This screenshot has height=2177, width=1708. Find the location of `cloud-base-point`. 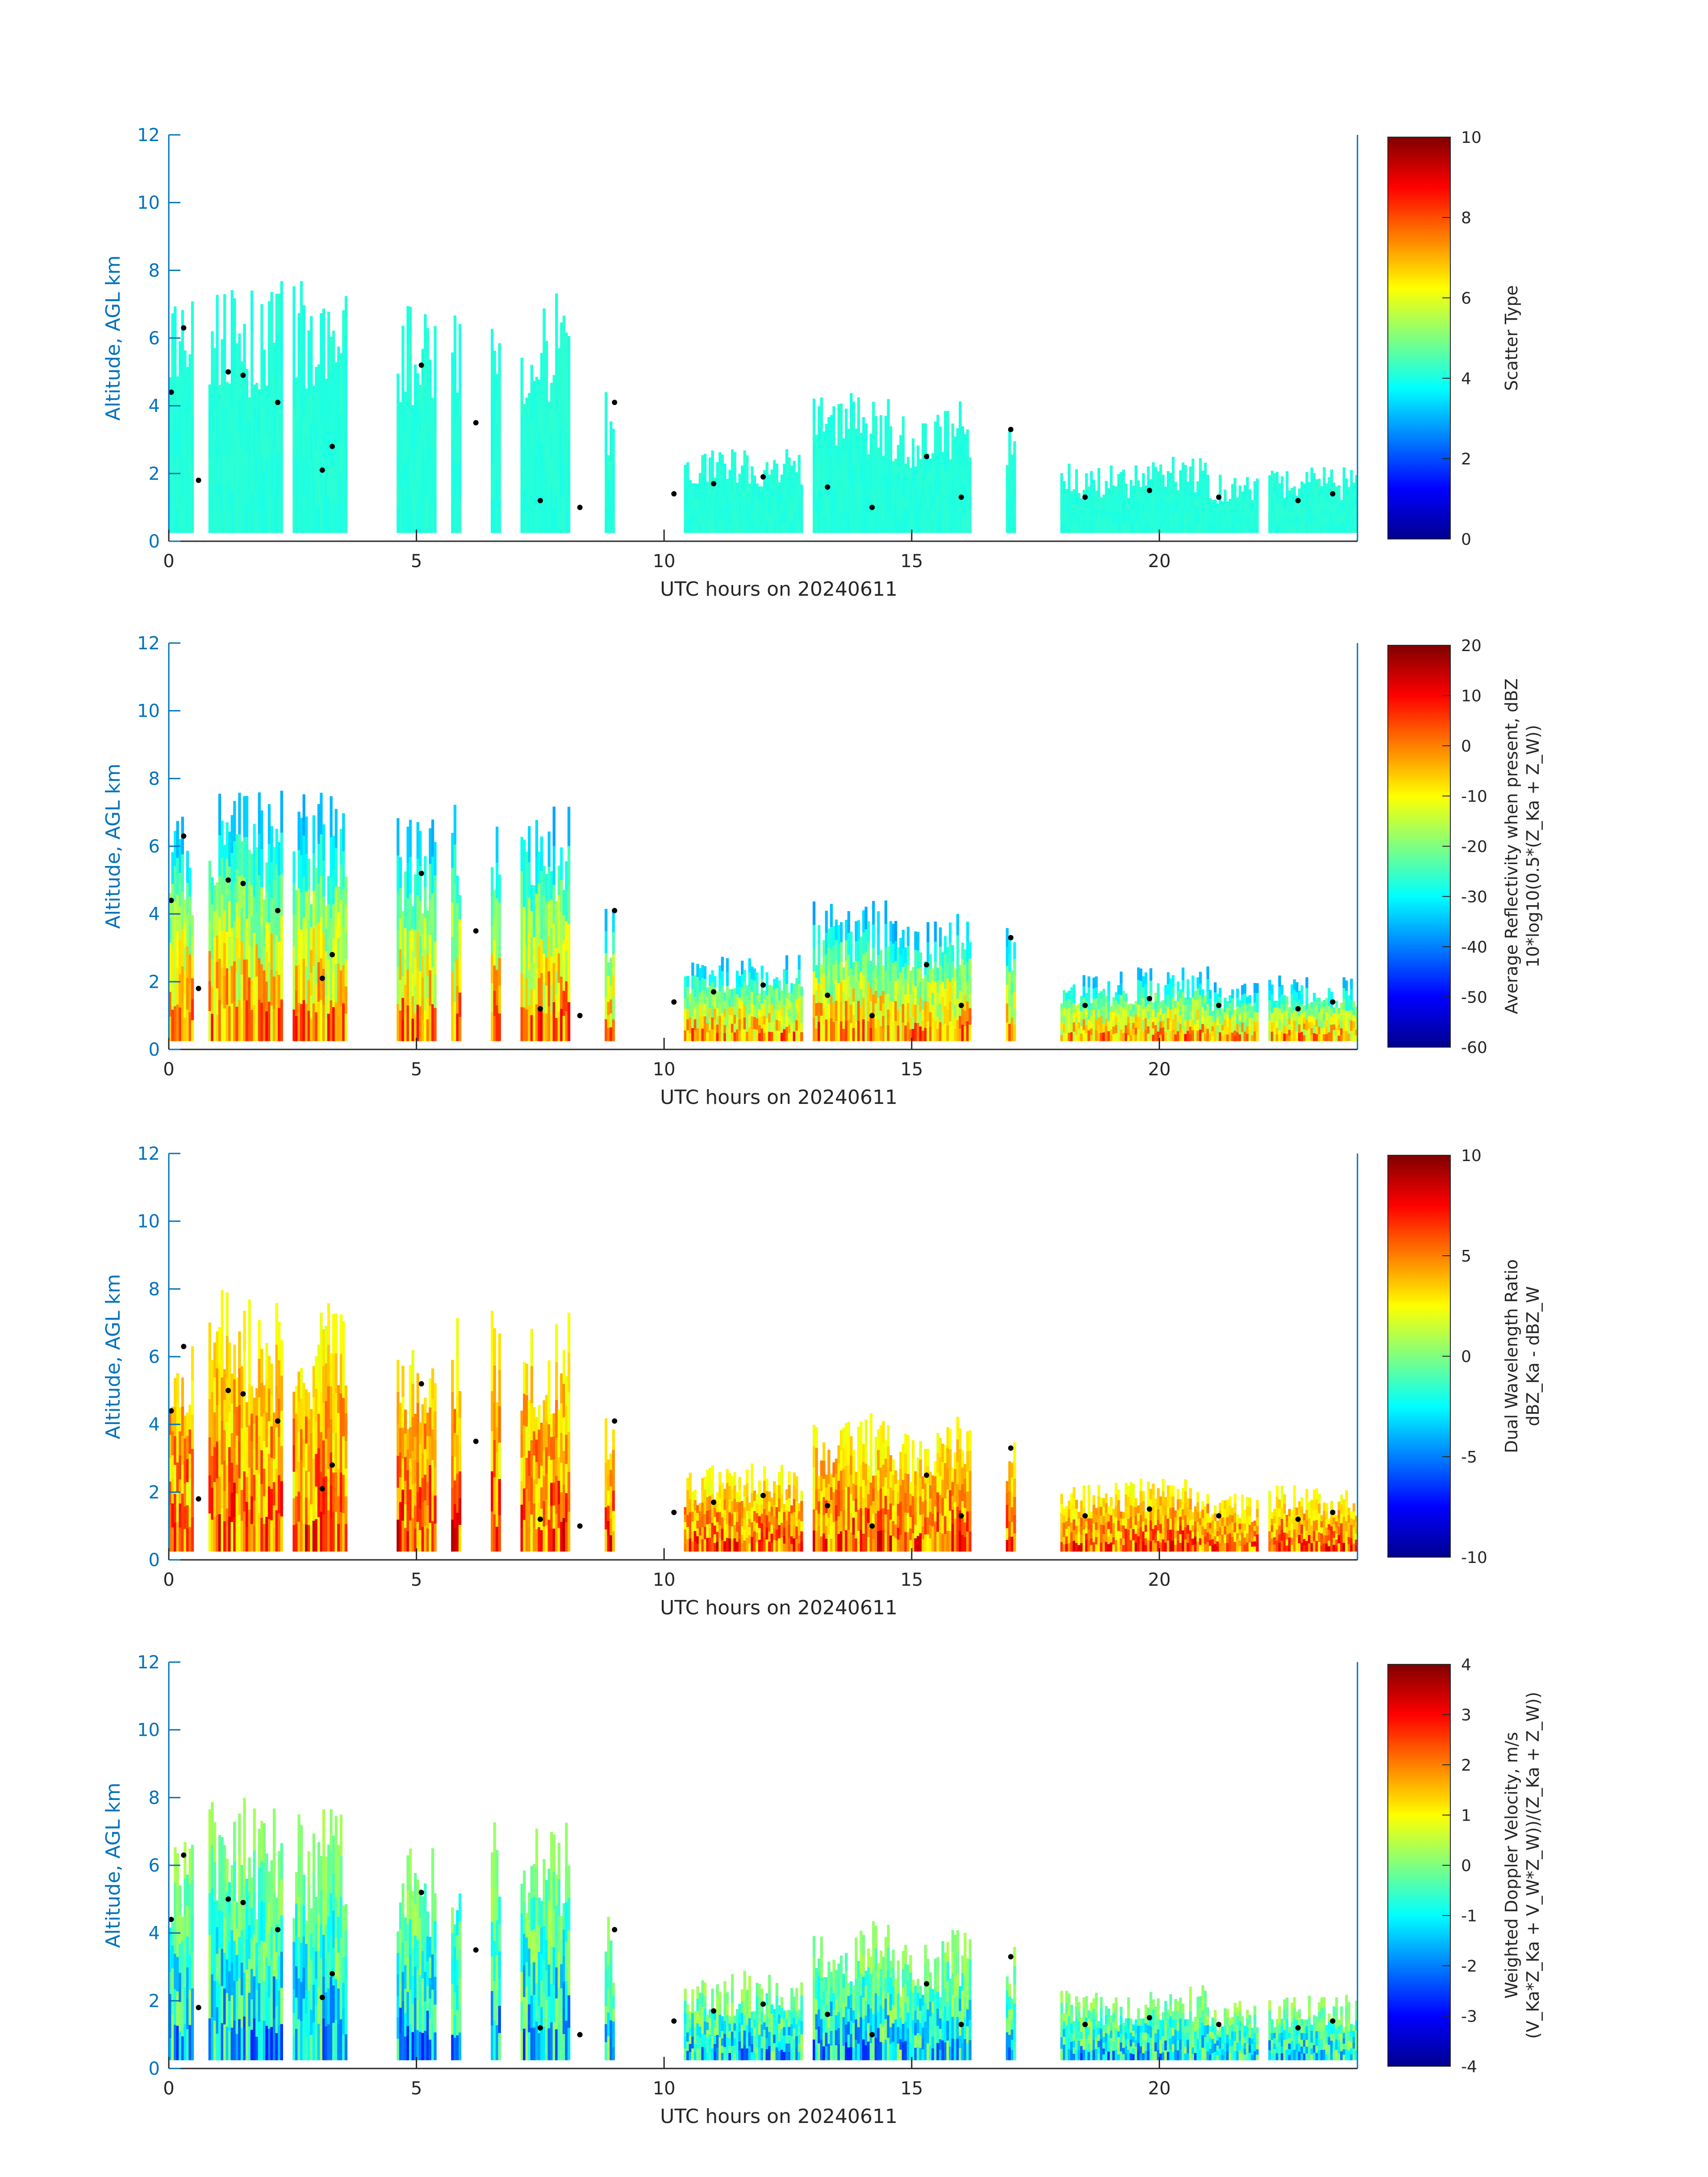

cloud-base-point is located at coordinates (872, 1016).